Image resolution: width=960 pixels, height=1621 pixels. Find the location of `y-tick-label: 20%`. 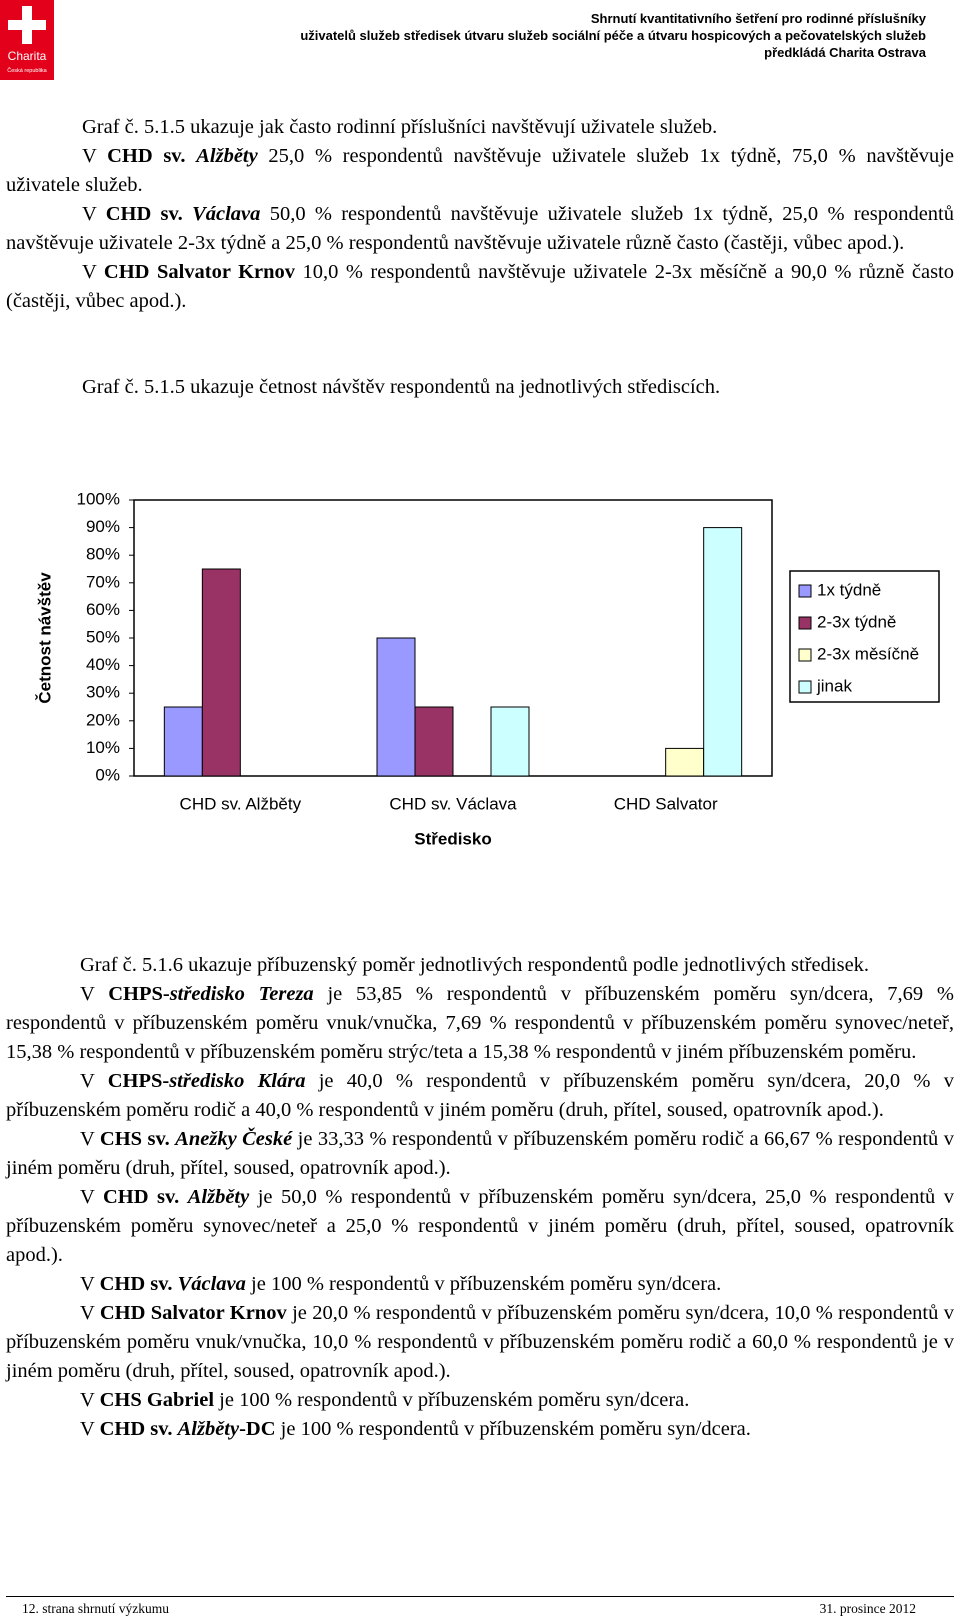

y-tick-label: 20% is located at coordinates (103, 719).